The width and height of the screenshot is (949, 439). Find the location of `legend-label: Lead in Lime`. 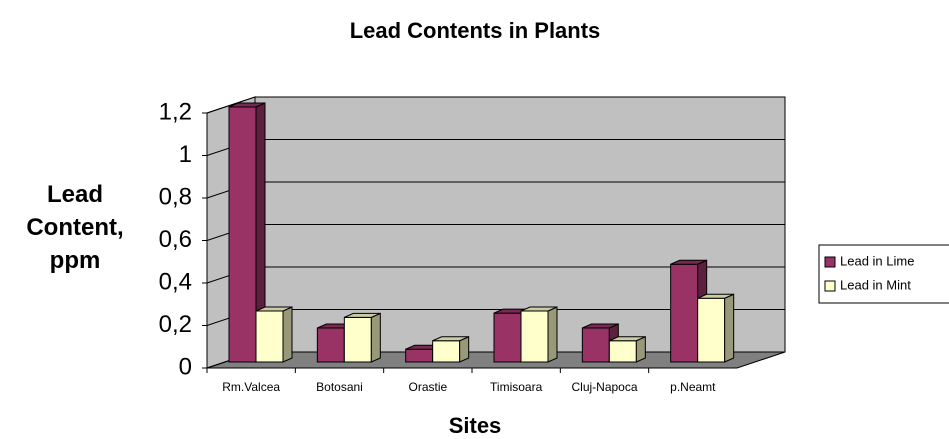

legend-label: Lead in Lime is located at coordinates (877, 260).